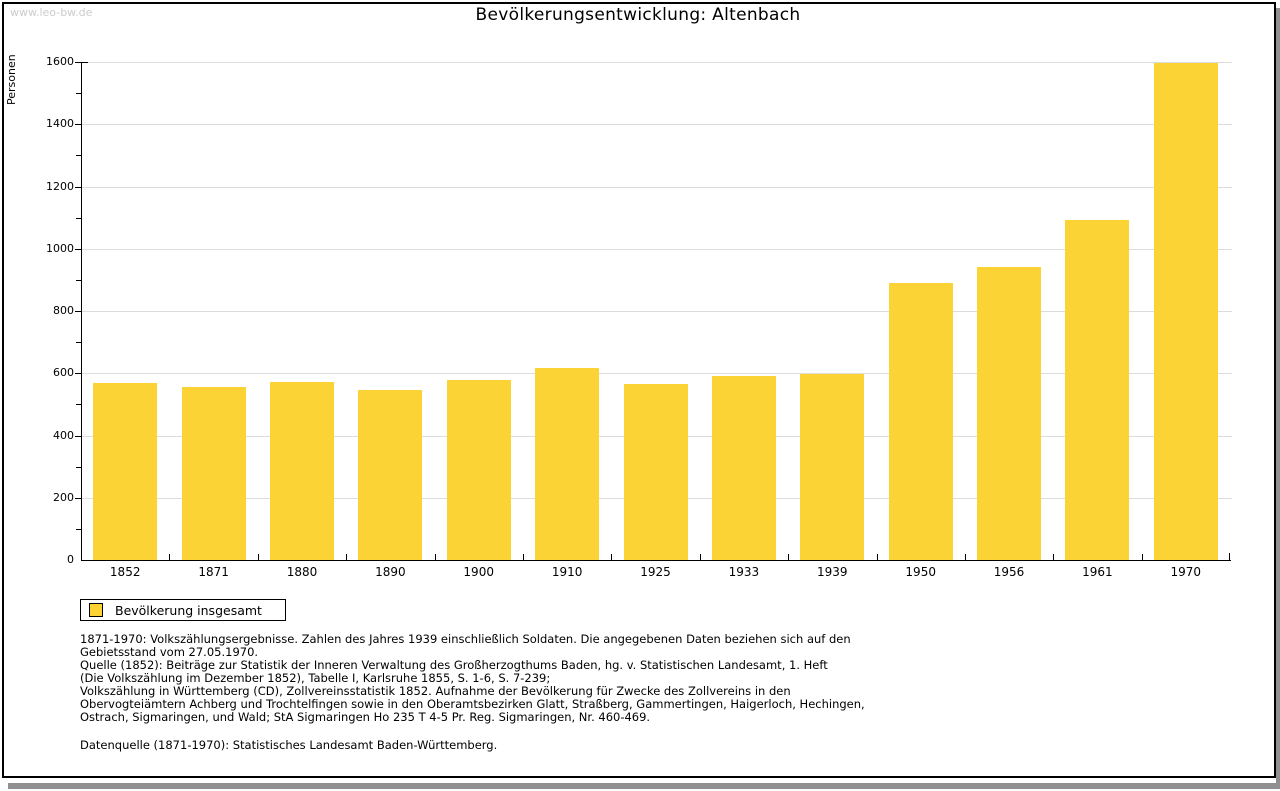 This screenshot has height=791, width=1280. Describe the element at coordinates (390, 572) in the screenshot. I see `x-axis-label-1890: 1890` at that location.